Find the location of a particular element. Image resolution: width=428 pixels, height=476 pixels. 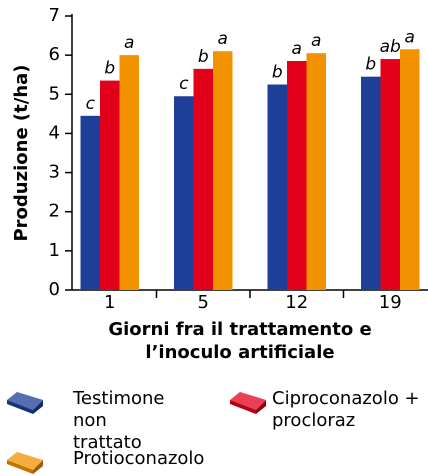

y-tick-label: 6 is located at coordinates (54, 54).